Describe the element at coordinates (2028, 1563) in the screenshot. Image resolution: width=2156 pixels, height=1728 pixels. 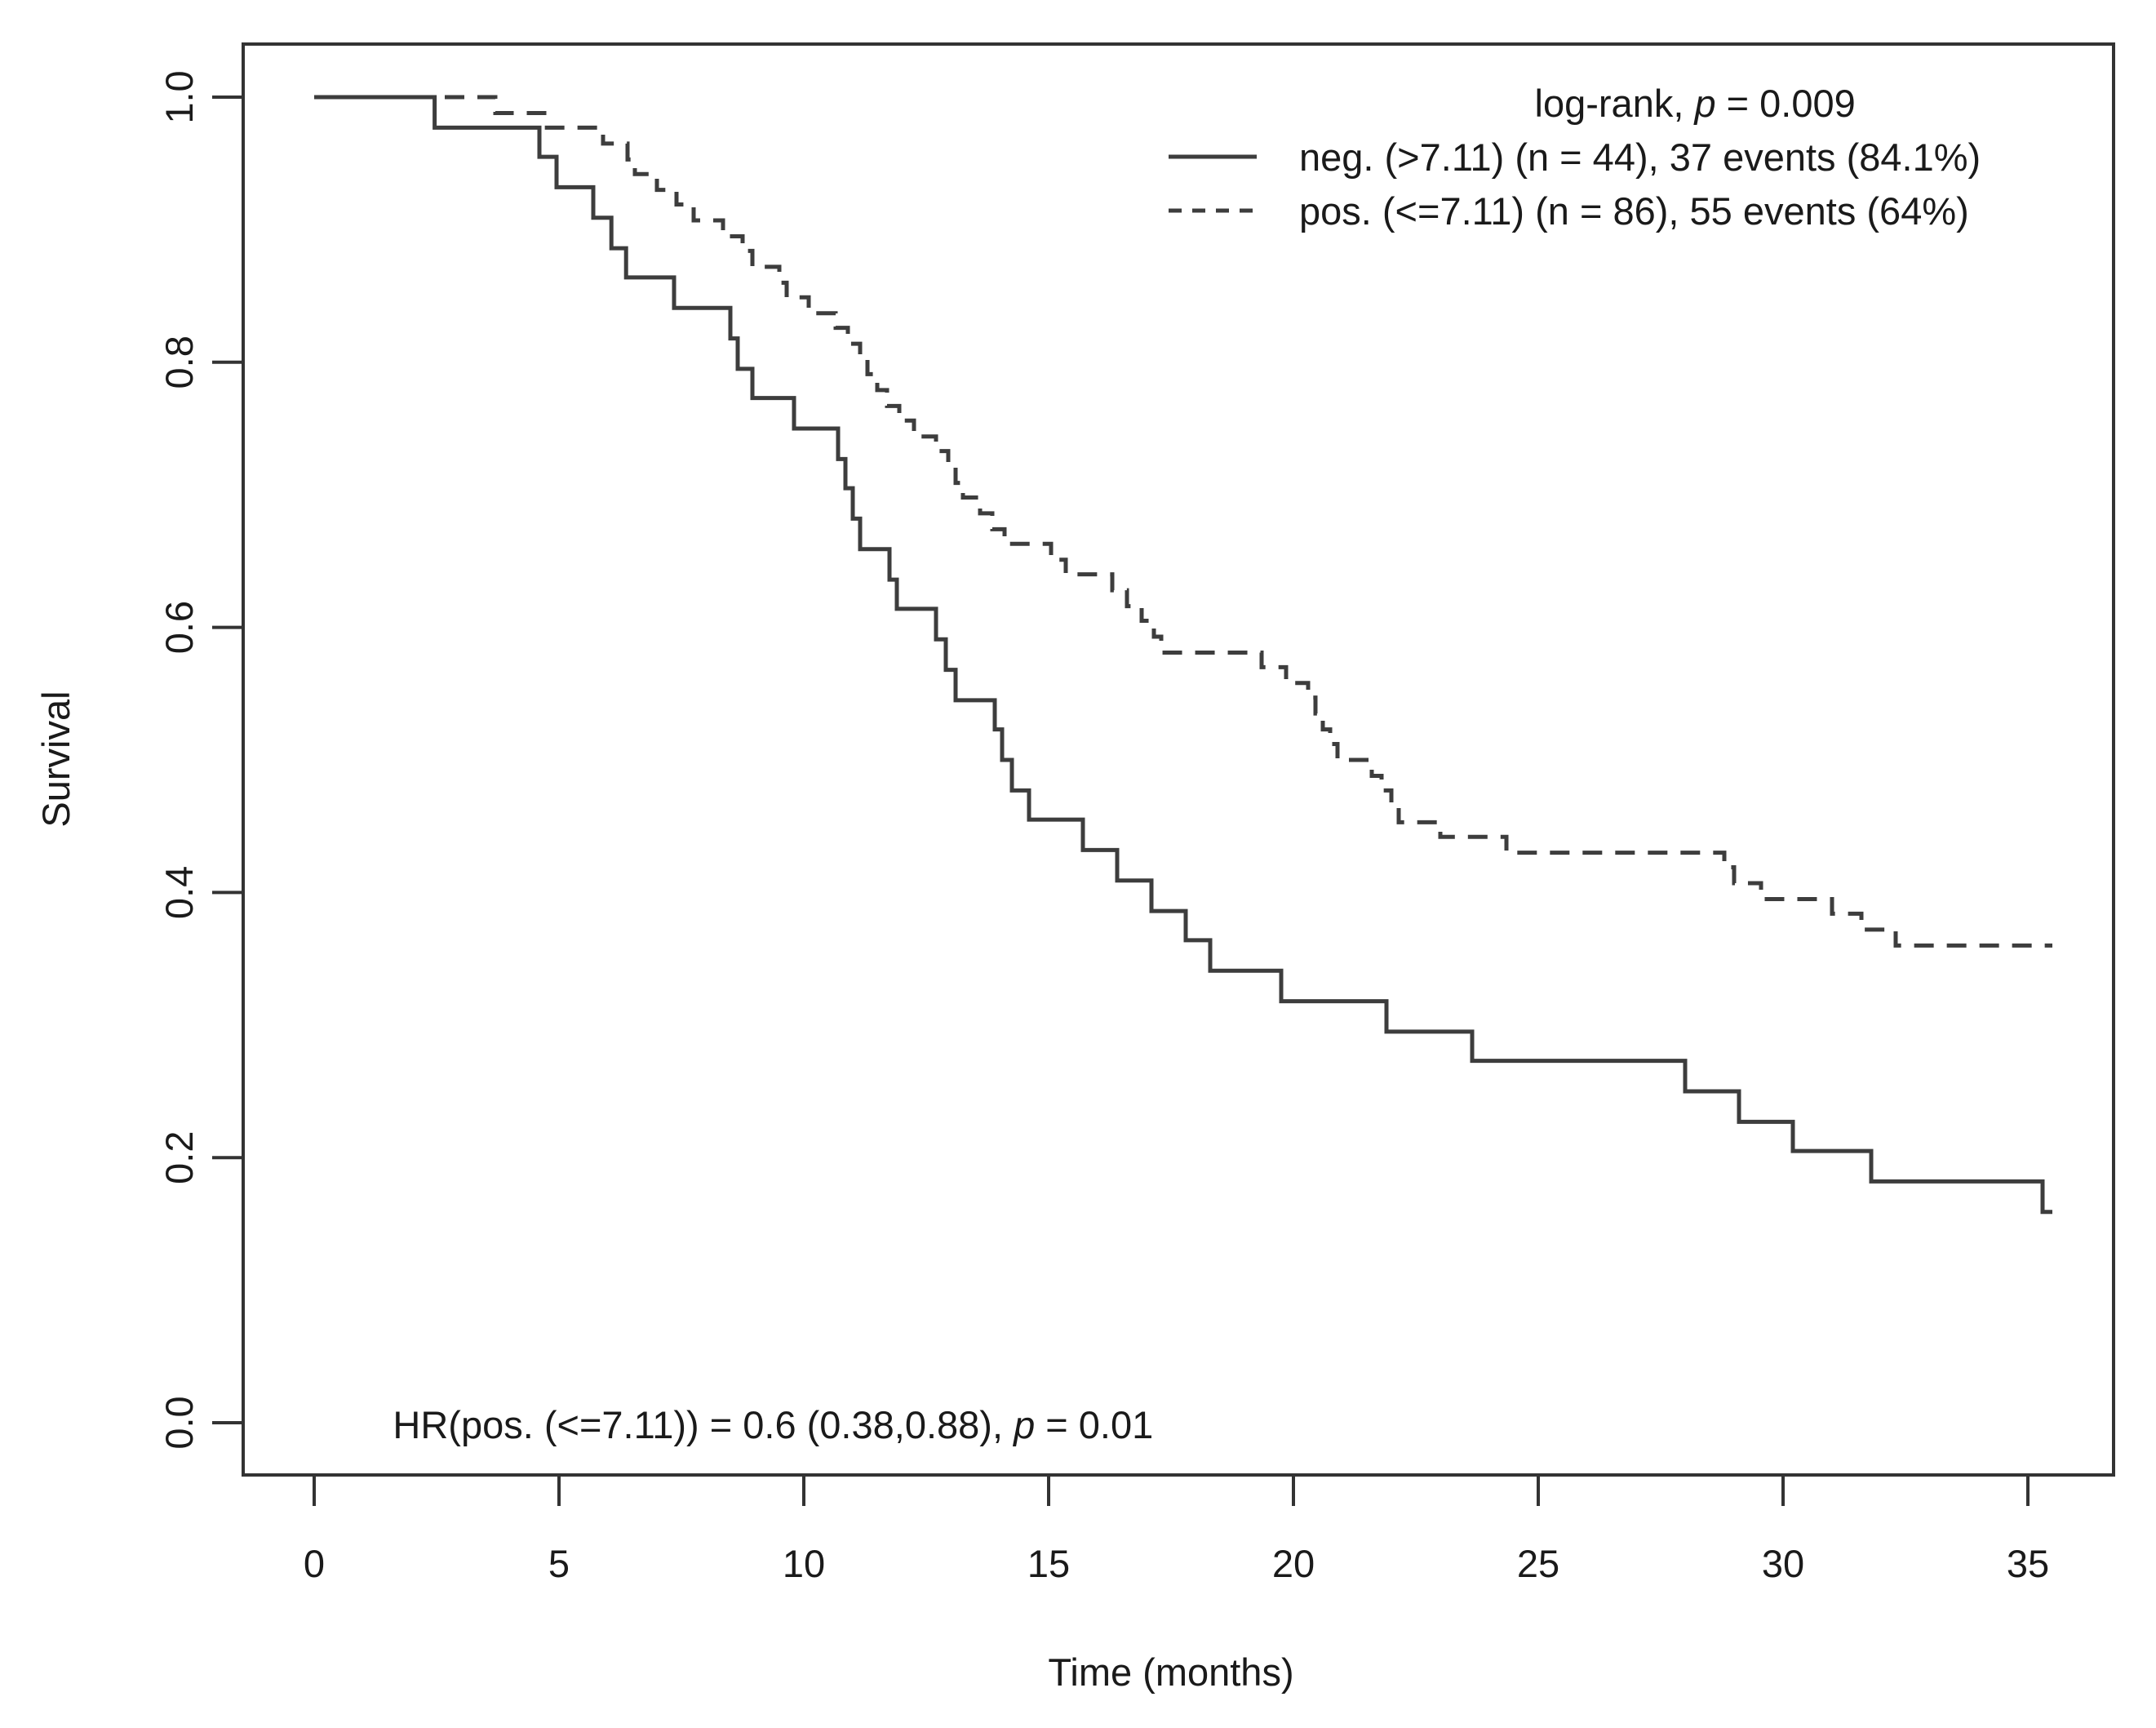
I see `x-tick-label: 35` at that location.